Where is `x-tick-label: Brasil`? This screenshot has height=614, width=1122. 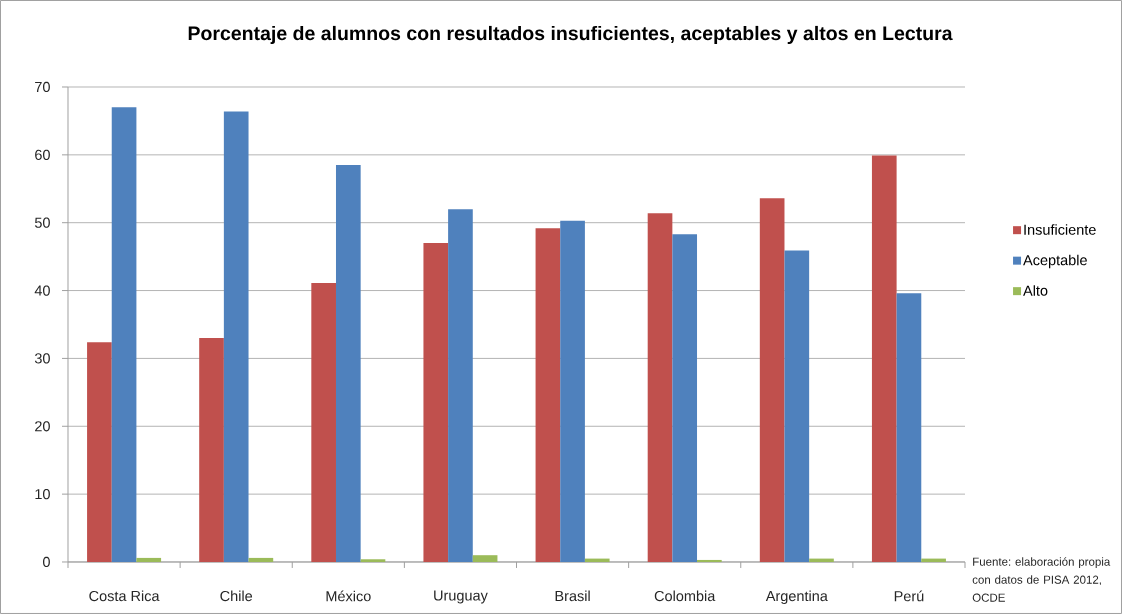
x-tick-label: Brasil is located at coordinates (572, 596).